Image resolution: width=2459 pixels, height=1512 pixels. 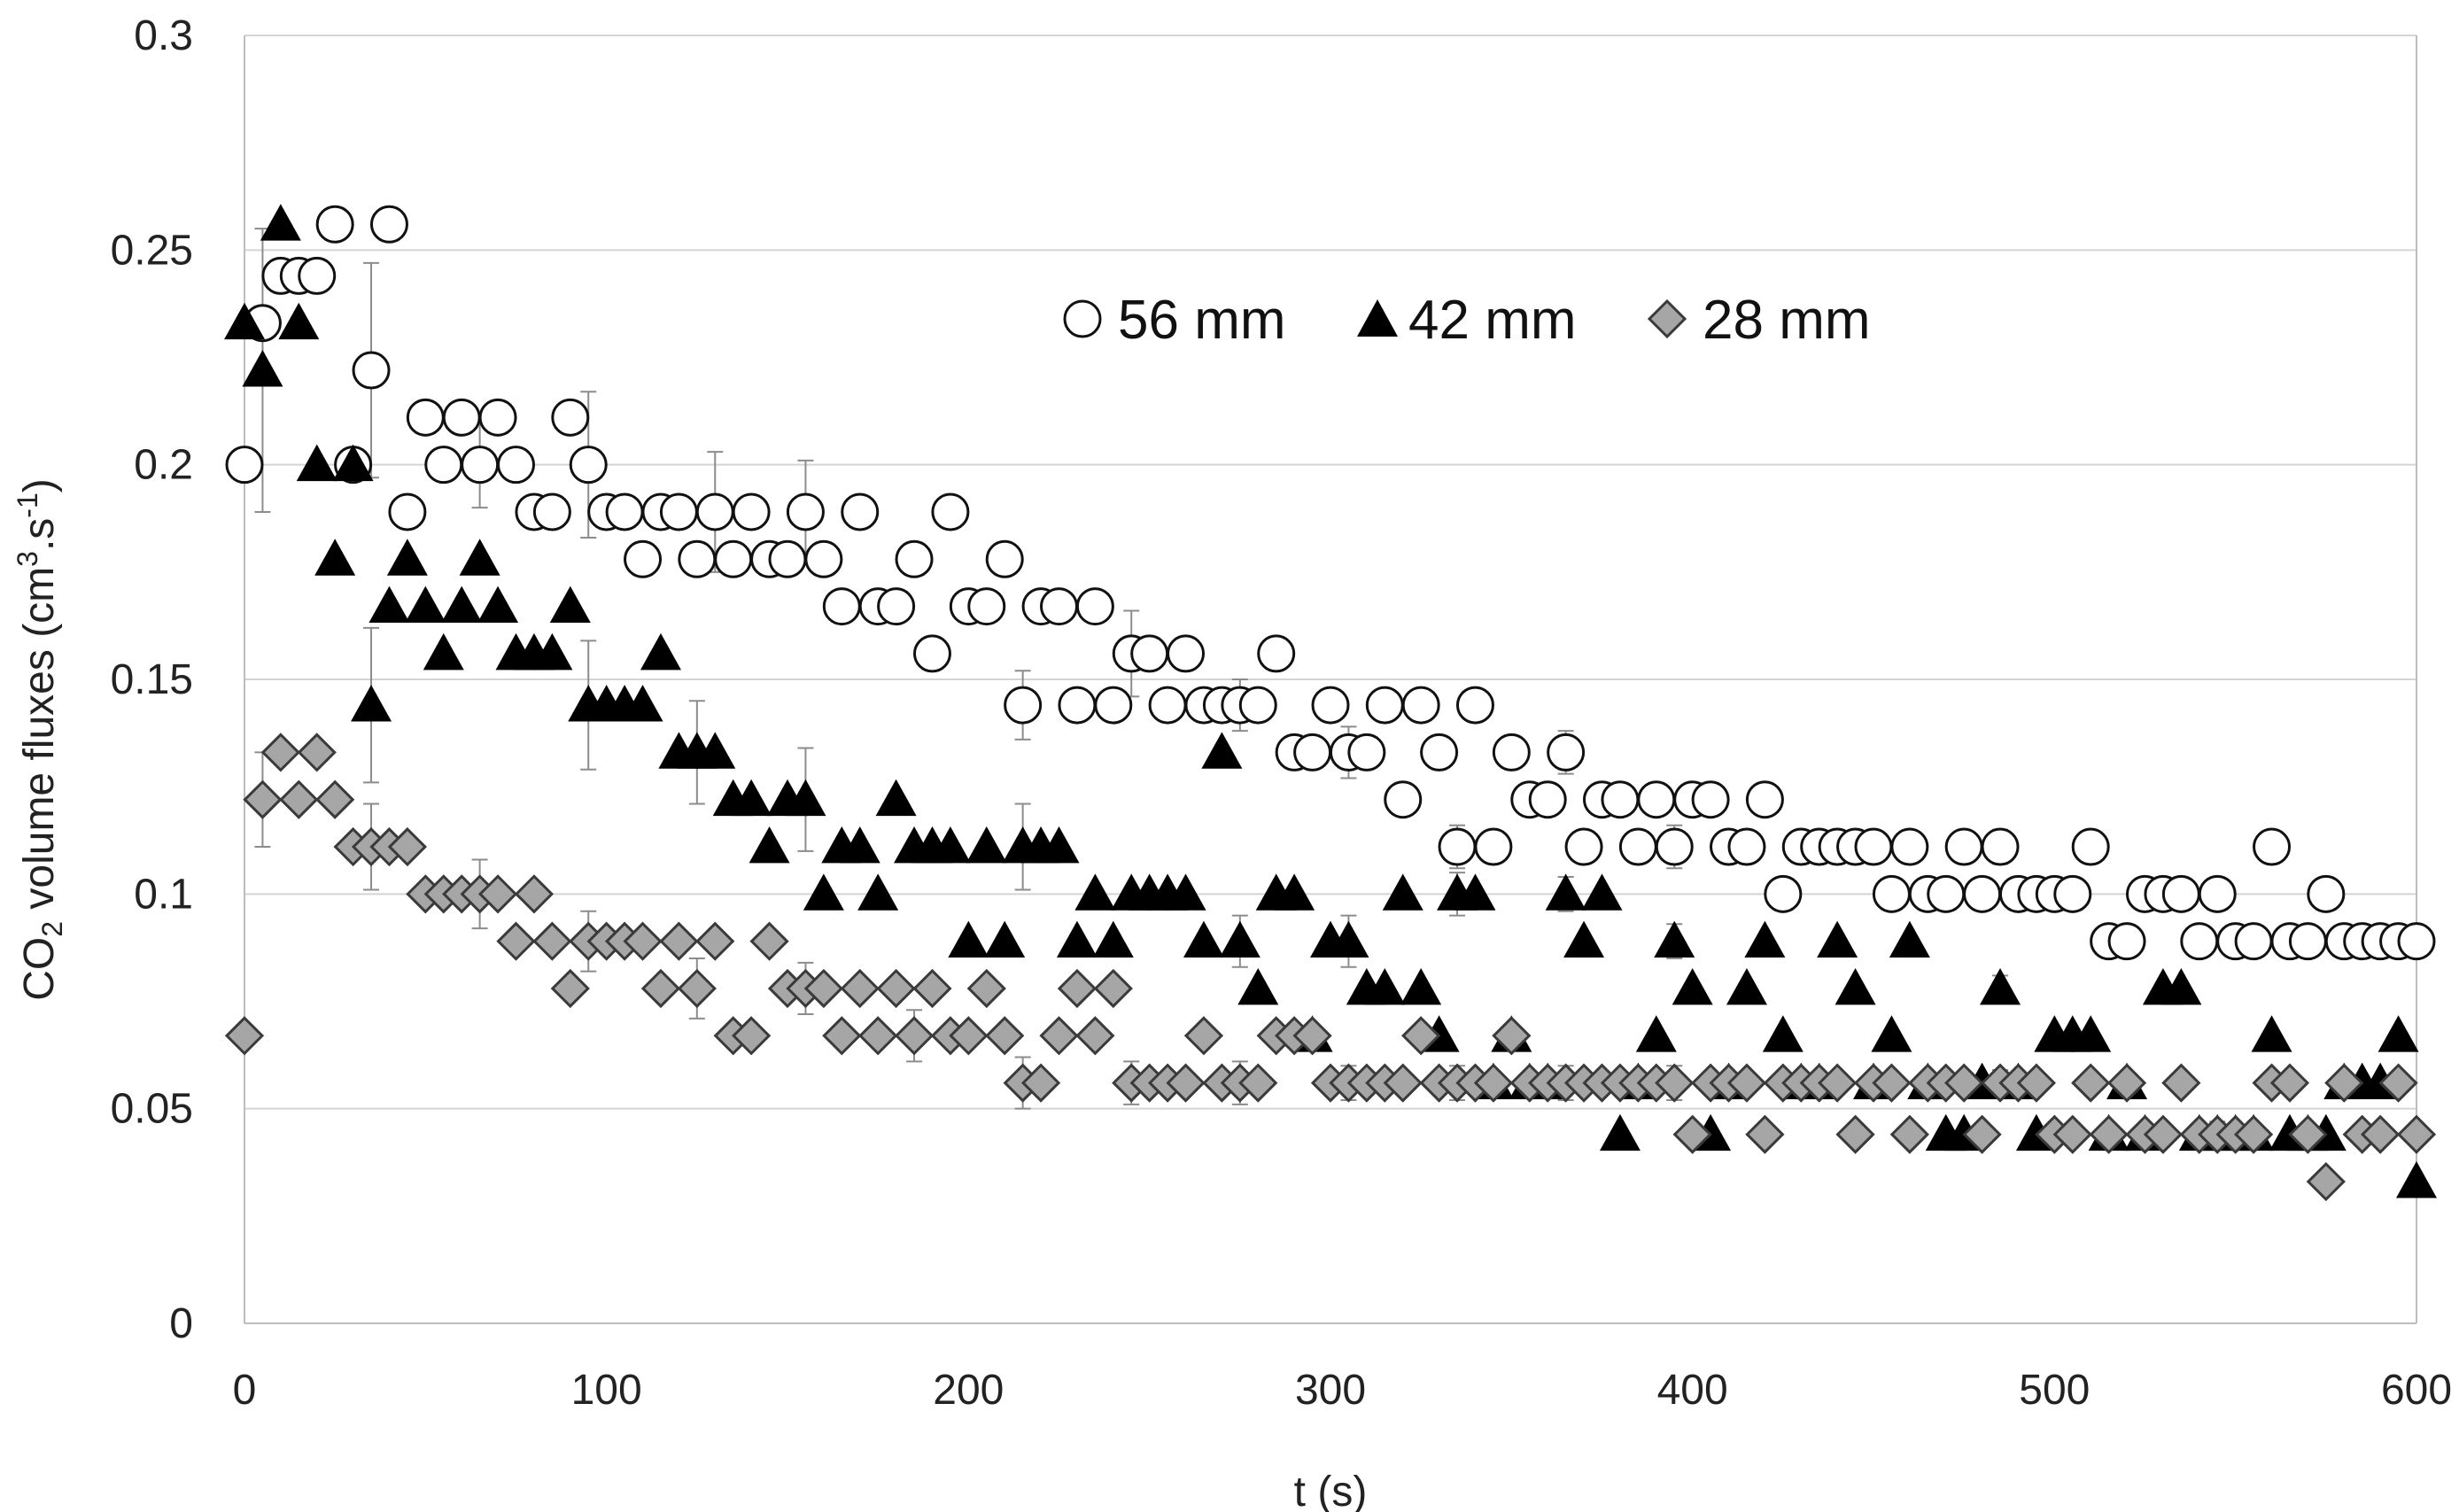 I want to click on y-axis-title-sup1: 3, so click(x=27, y=559).